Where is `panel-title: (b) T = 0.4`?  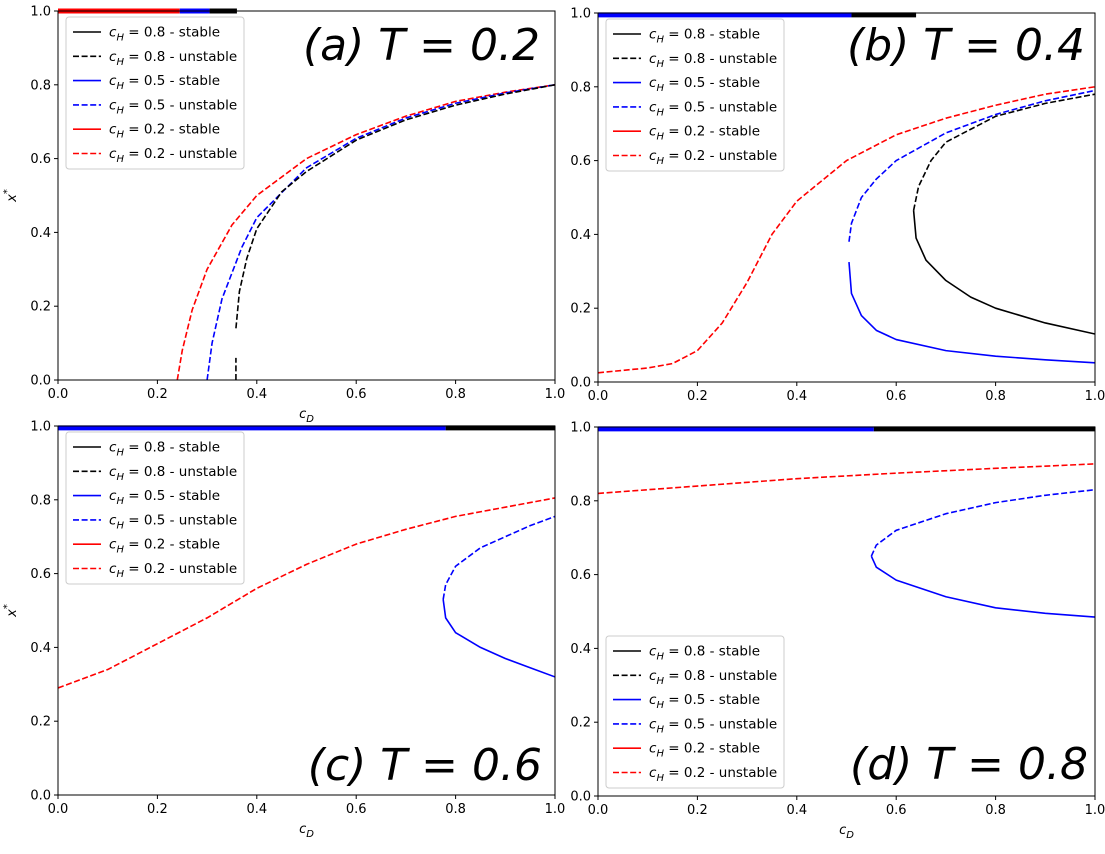
panel-title: (b) T = 0.4 is located at coordinates (966, 45).